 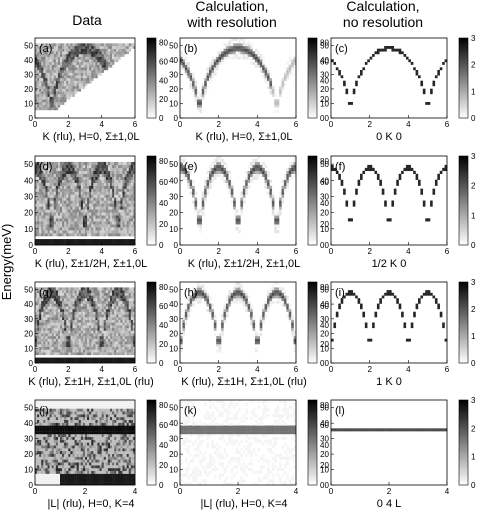 What do you see at coordinates (35, 369) in the screenshot?
I see `x-tick-label: 0` at bounding box center [35, 369].